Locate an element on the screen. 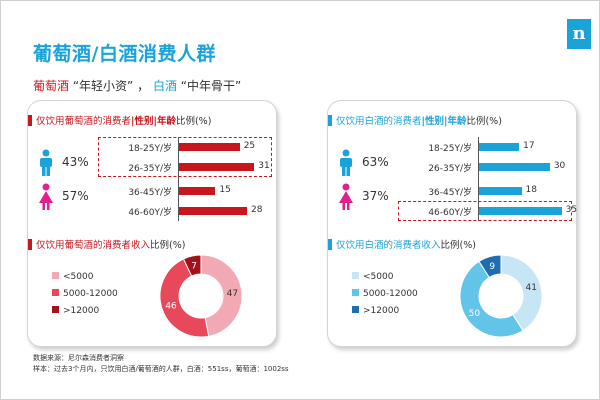  wine-age-label: 36-45Y/岁 is located at coordinates (150, 193).